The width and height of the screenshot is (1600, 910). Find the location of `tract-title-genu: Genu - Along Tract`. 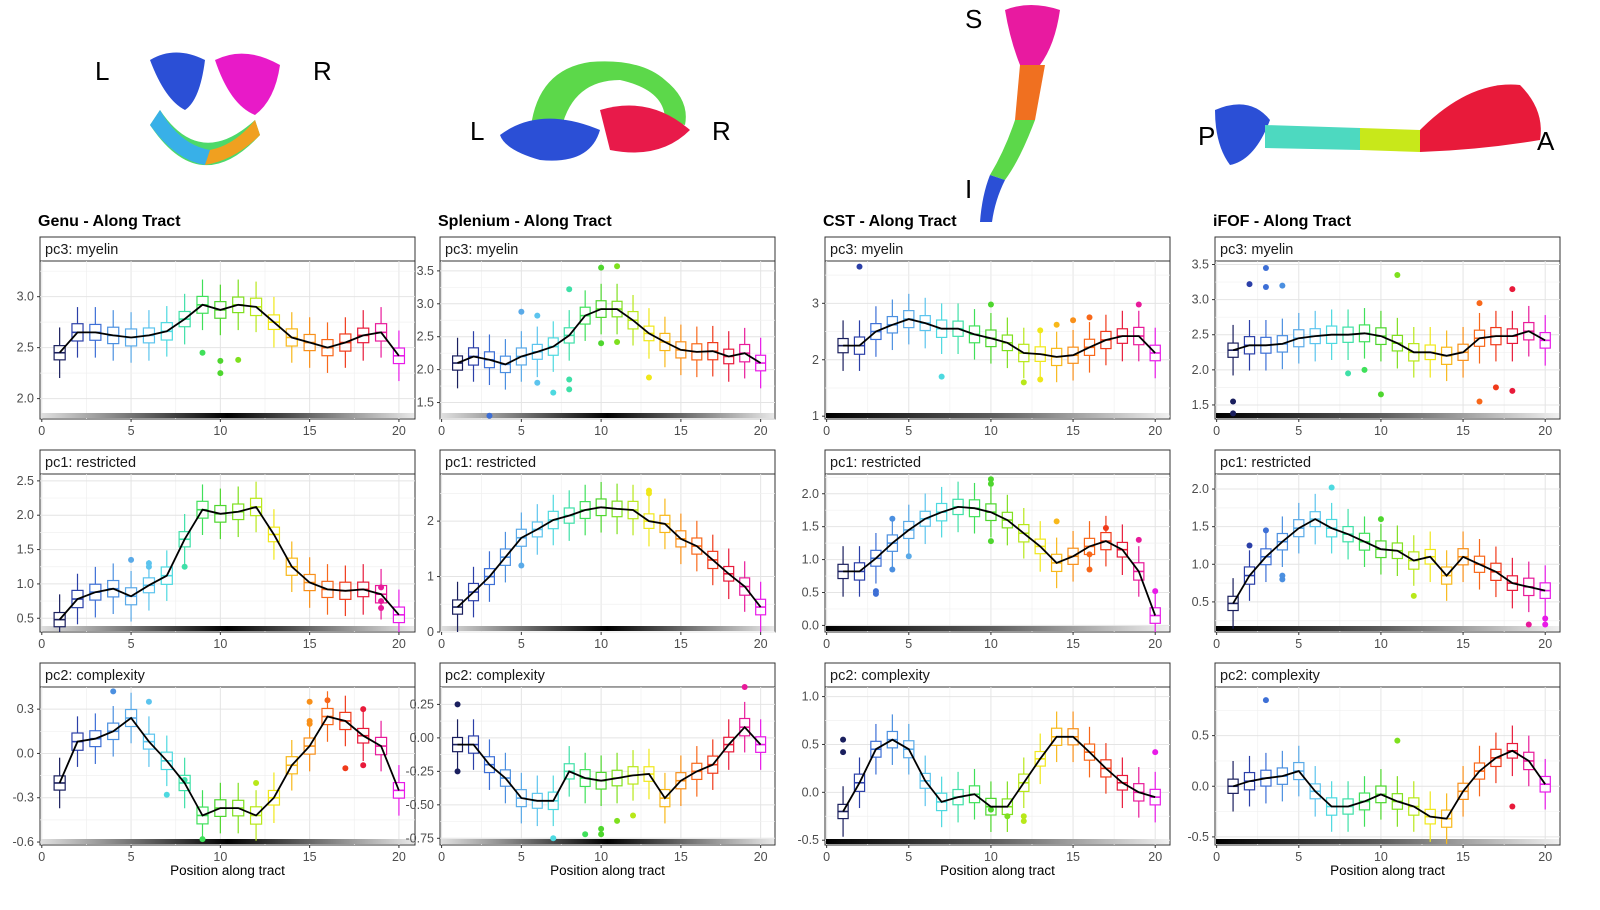

tract-title-genu: Genu - Along Tract is located at coordinates (109, 221).